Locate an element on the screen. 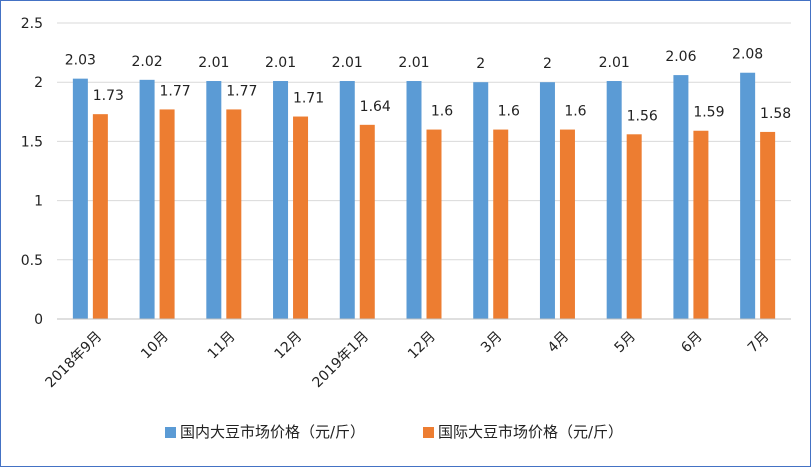  x-tick-label: 3月 is located at coordinates (492, 343).